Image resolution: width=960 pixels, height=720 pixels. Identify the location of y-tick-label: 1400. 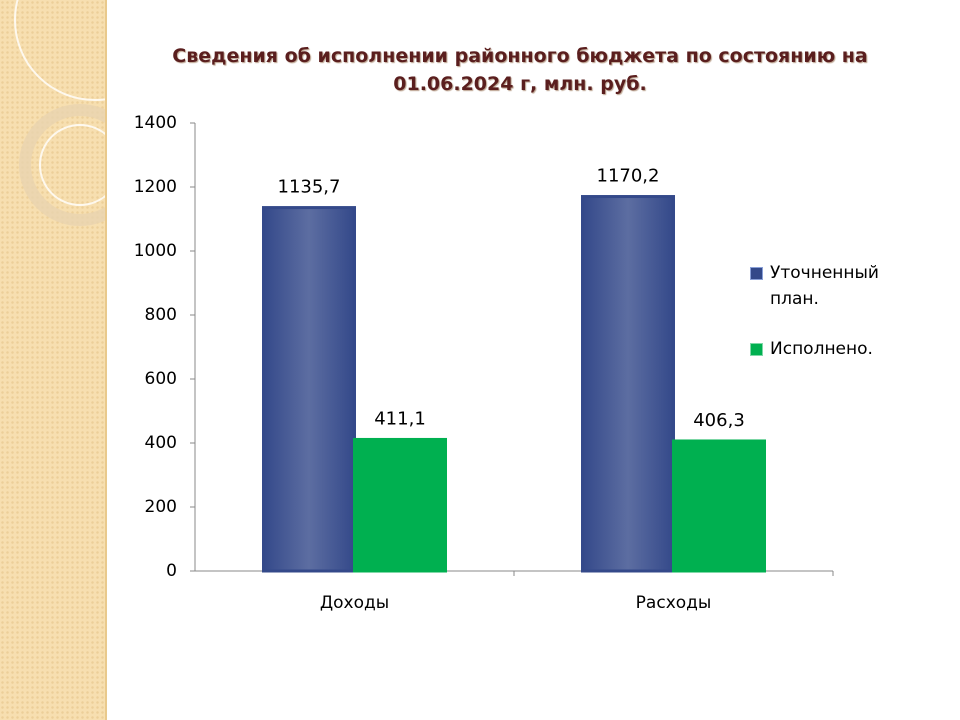
(155, 123).